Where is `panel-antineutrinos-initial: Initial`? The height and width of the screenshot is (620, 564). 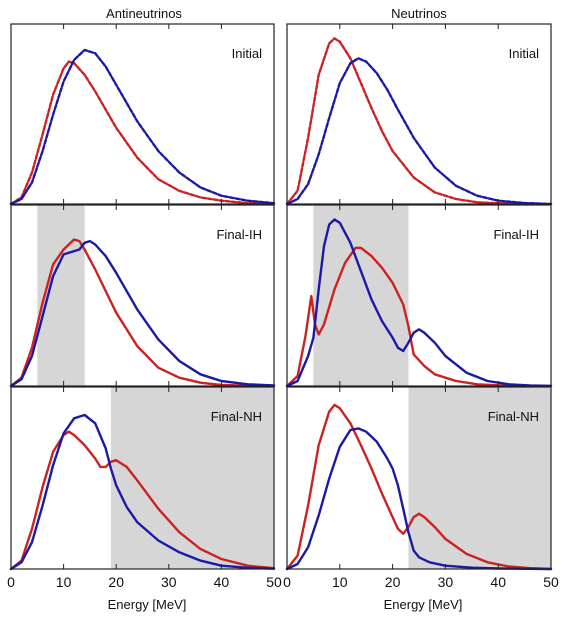 panel-antineutrinos-initial: Initial is located at coordinates (142, 114).